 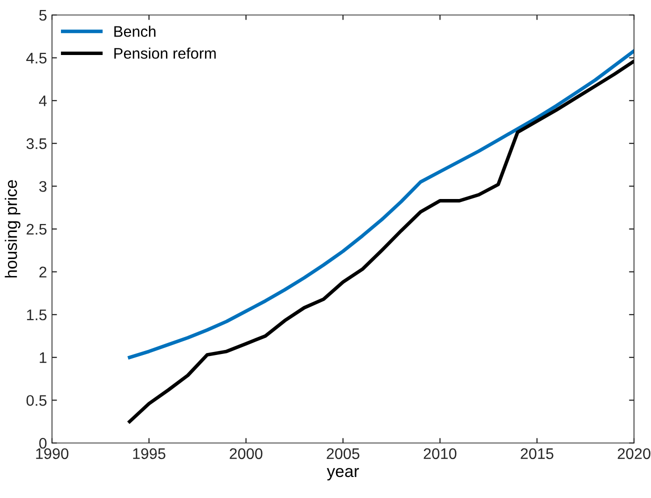 I want to click on x-axis-title: year, so click(x=342, y=474).